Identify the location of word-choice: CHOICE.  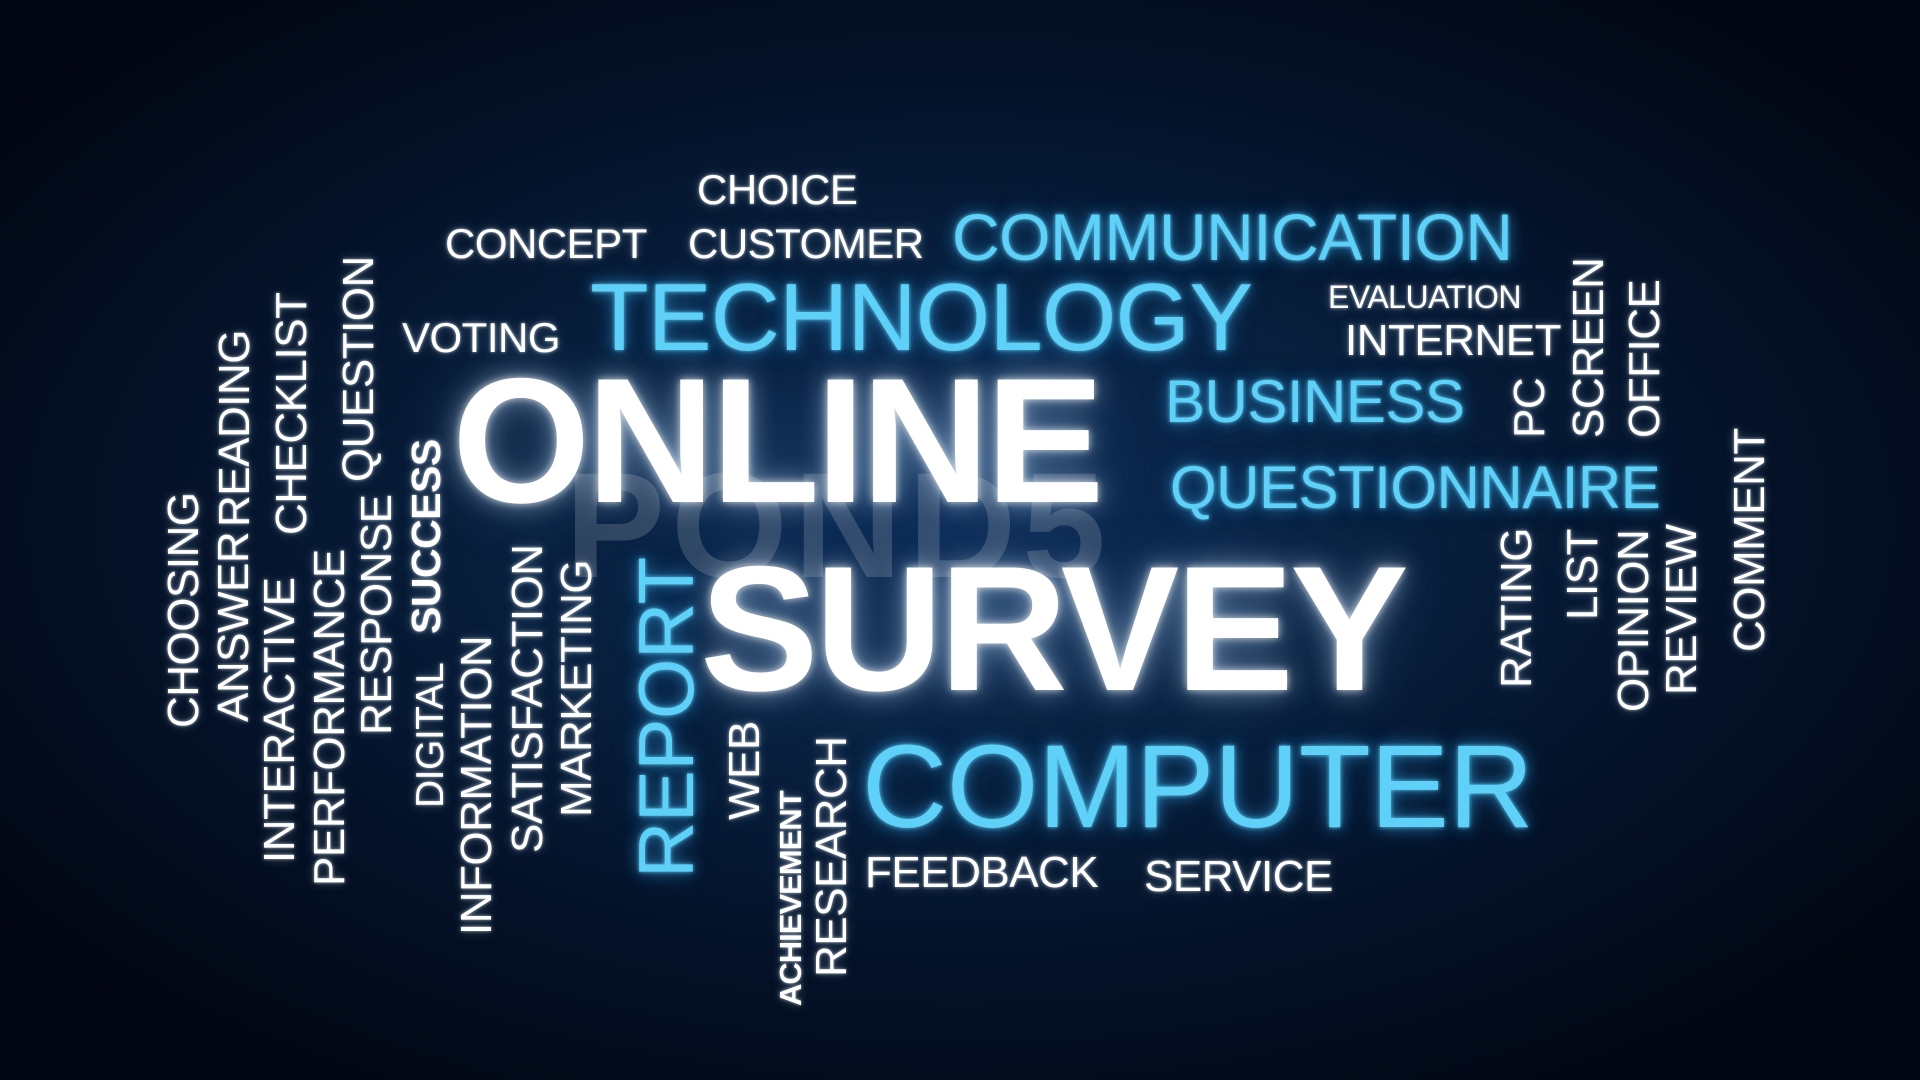
(777, 189).